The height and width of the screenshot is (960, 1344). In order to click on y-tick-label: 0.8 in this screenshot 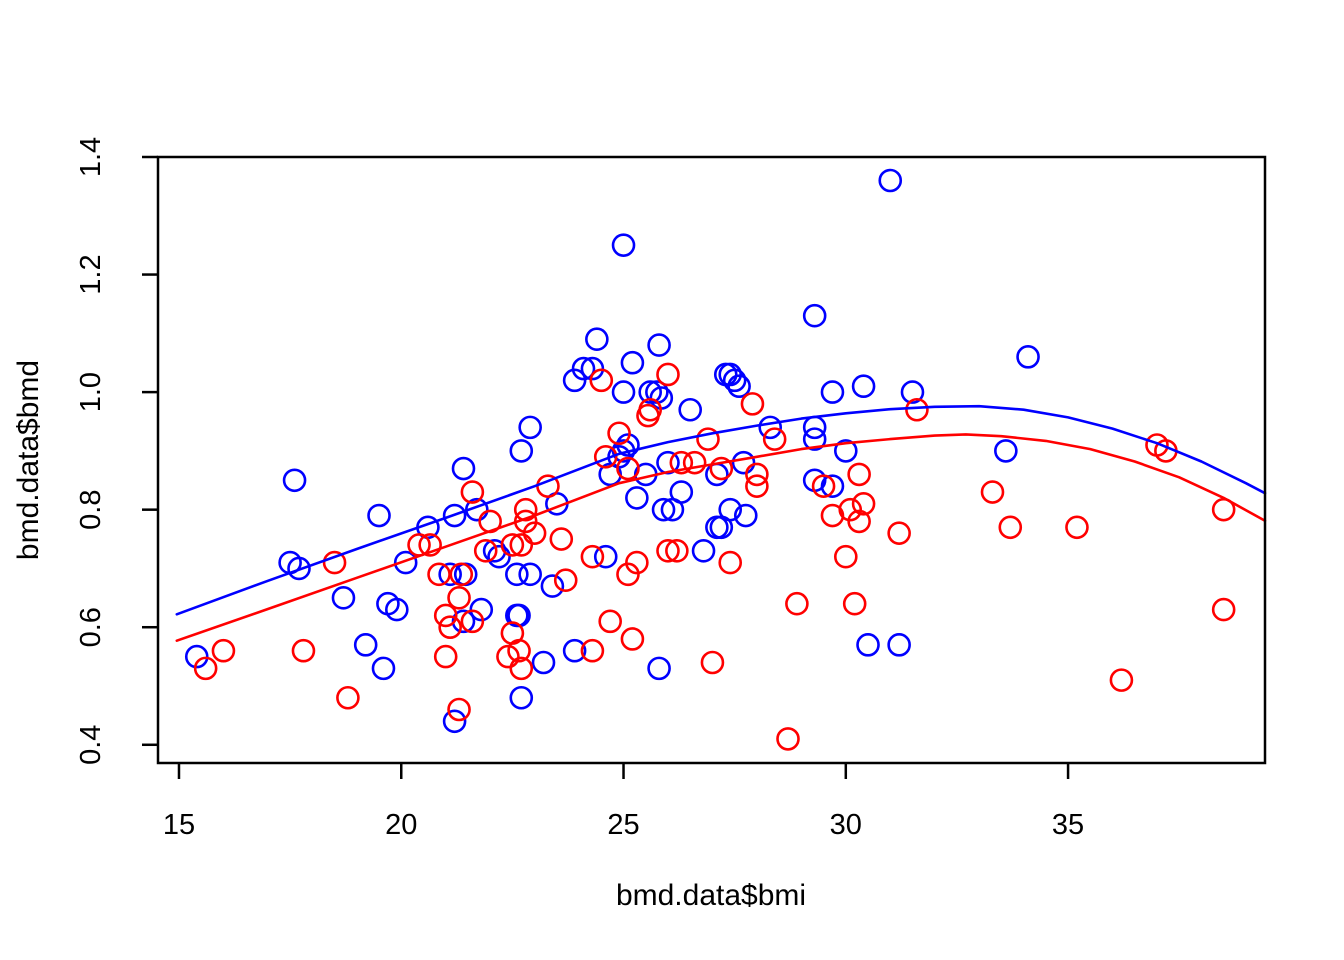, I will do `click(91, 510)`.